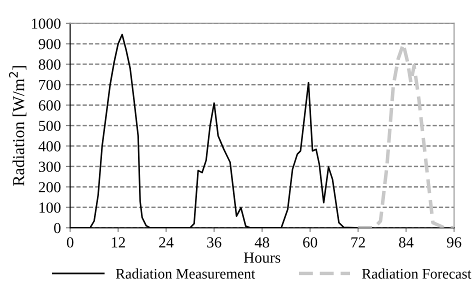  I want to click on y-tick-label: 300, so click(49, 167).